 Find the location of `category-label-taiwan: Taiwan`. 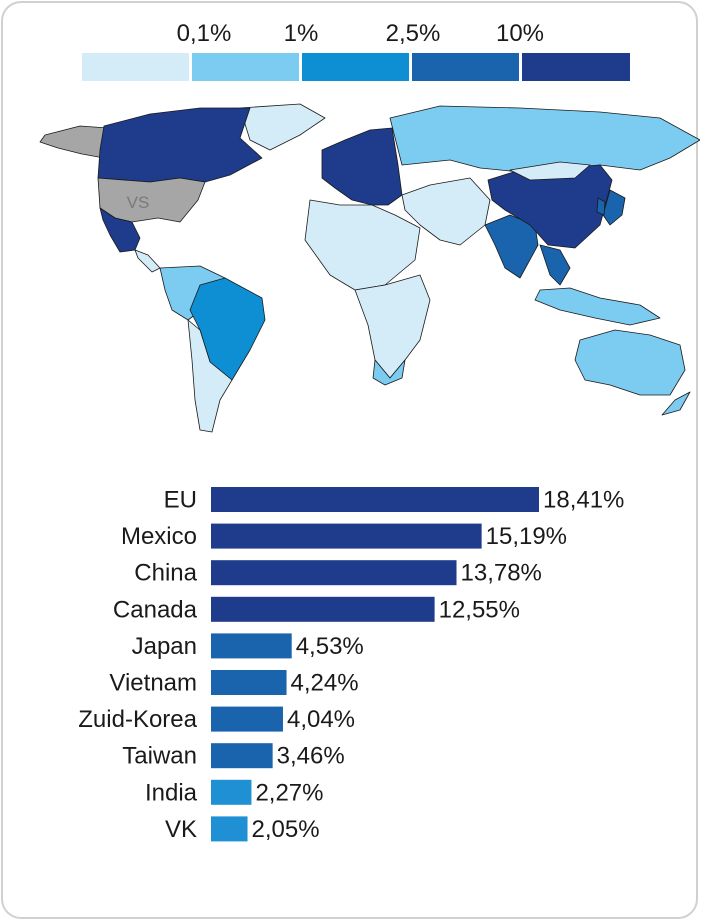

category-label-taiwan: Taiwan is located at coordinates (159, 756).